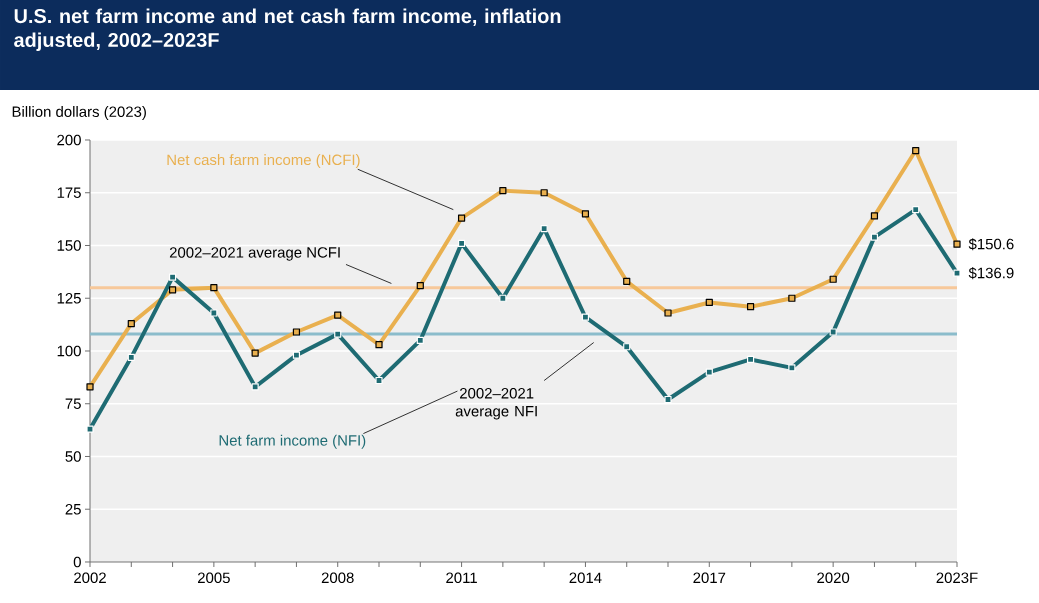  Describe the element at coordinates (213, 578) in the screenshot. I see `x-tick-label: 2005` at that location.